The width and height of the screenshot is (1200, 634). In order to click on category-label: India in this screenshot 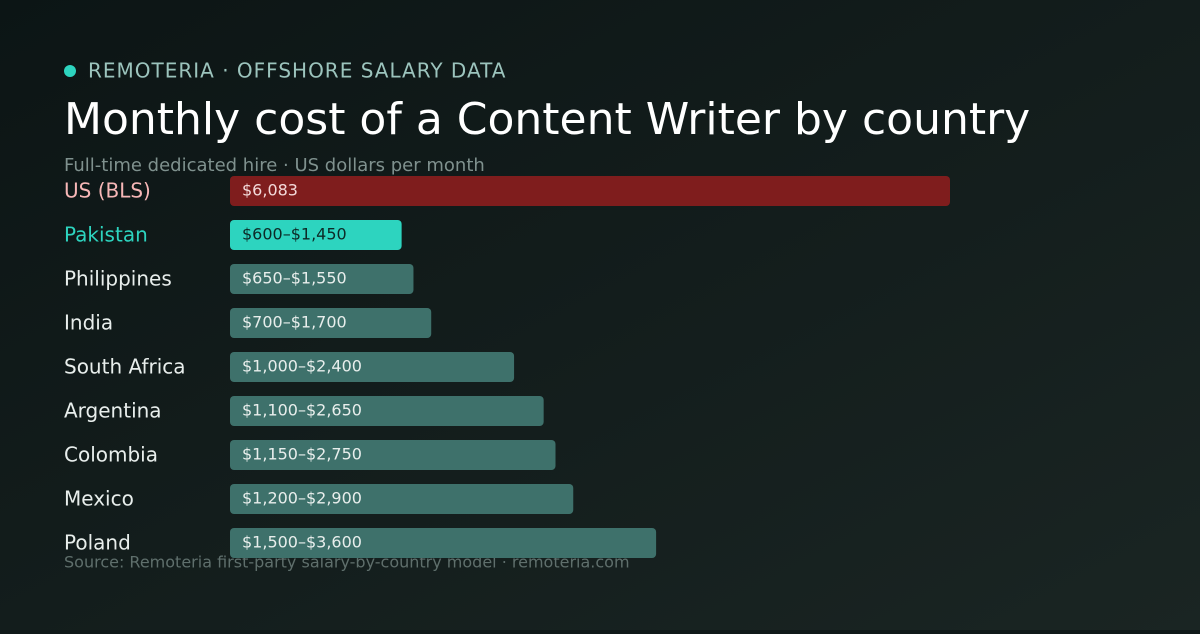, I will do `click(88, 323)`.